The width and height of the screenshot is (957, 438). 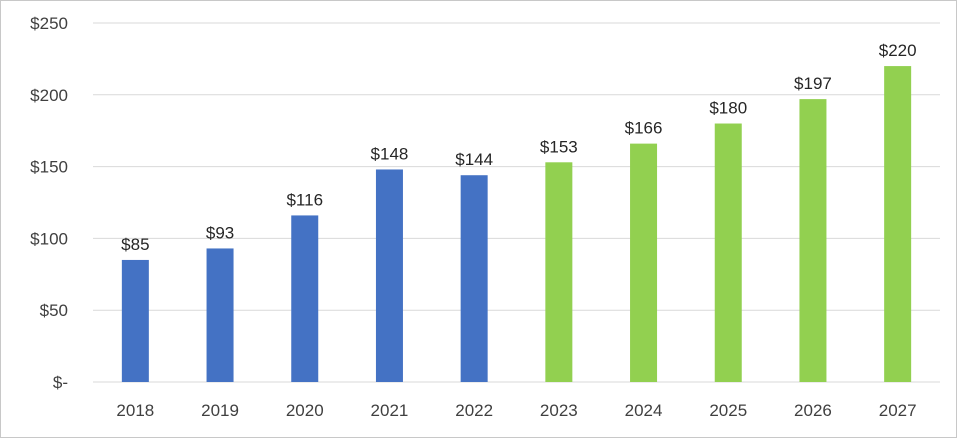 What do you see at coordinates (644, 262) in the screenshot?
I see `bar-2024` at bounding box center [644, 262].